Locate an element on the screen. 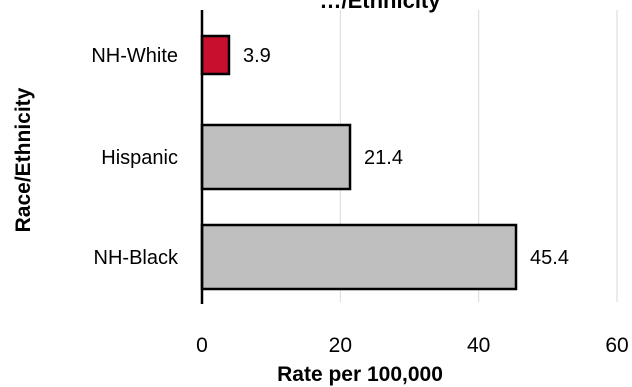 The height and width of the screenshot is (387, 632). bar-hispanic is located at coordinates (276, 157).